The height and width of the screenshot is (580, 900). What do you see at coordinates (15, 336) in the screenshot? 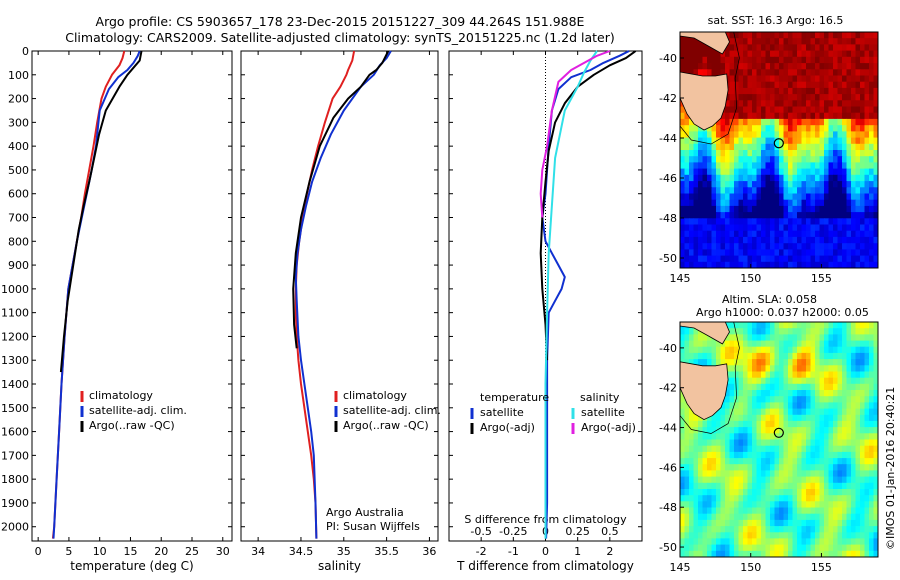
I see `depth-tick-label: 1200` at bounding box center [15, 336].